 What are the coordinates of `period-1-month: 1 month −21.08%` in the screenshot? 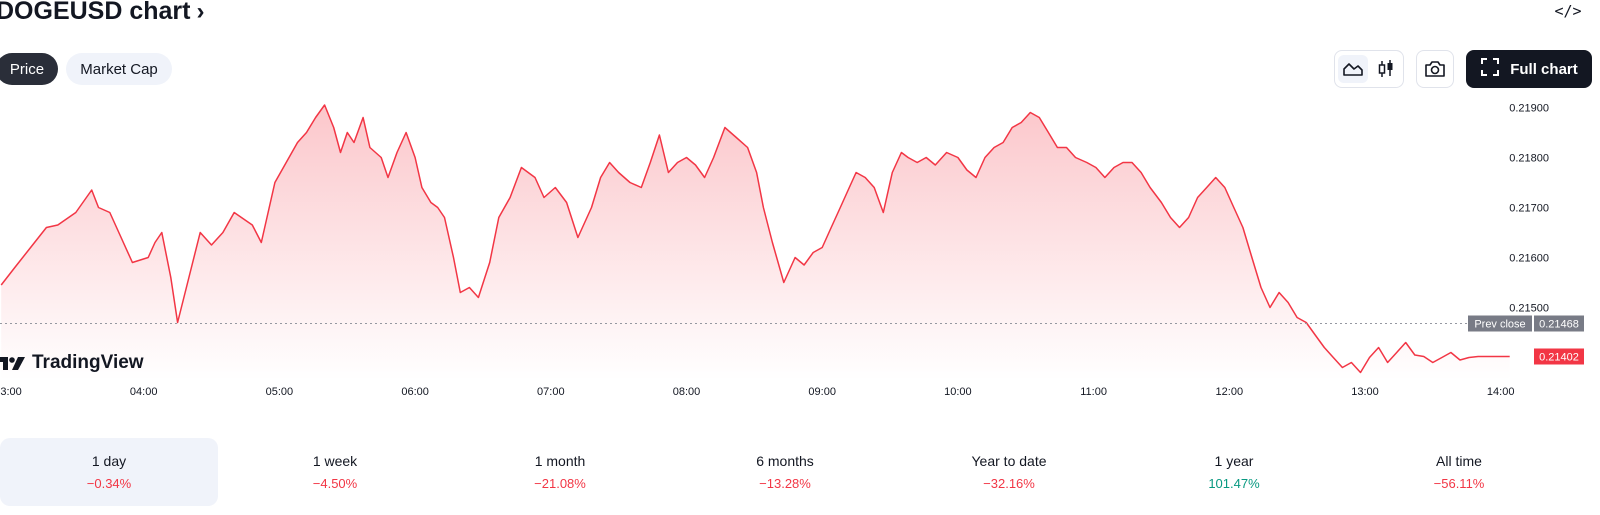 It's located at (560, 472).